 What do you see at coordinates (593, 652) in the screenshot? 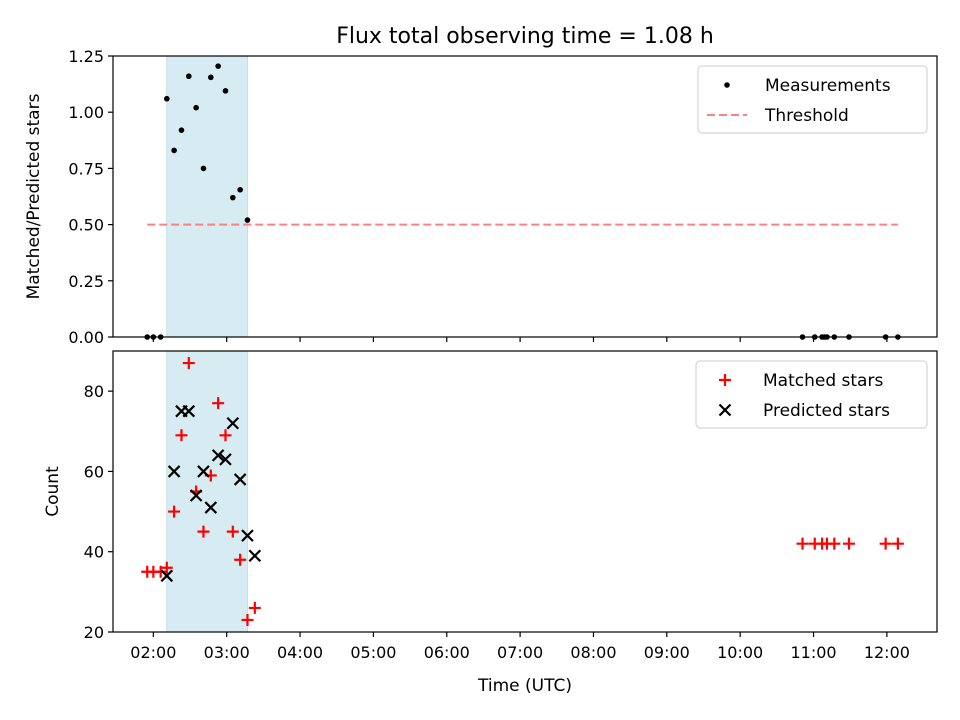
I see `x-tick-label: 08:00` at bounding box center [593, 652].